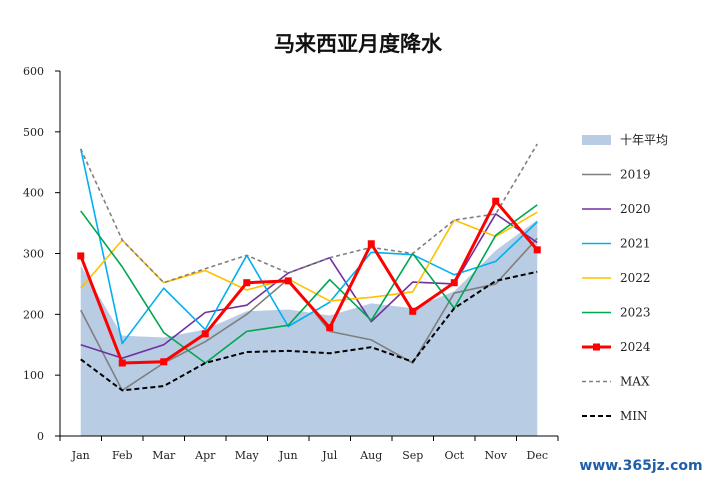 This screenshot has width=706, height=481. What do you see at coordinates (33, 132) in the screenshot?
I see `y-tick-label: 500` at bounding box center [33, 132].